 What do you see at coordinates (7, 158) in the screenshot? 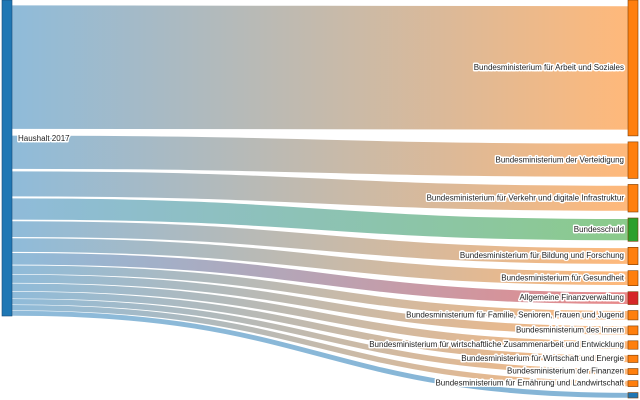
I see `node-haushalt-2017` at bounding box center [7, 158].